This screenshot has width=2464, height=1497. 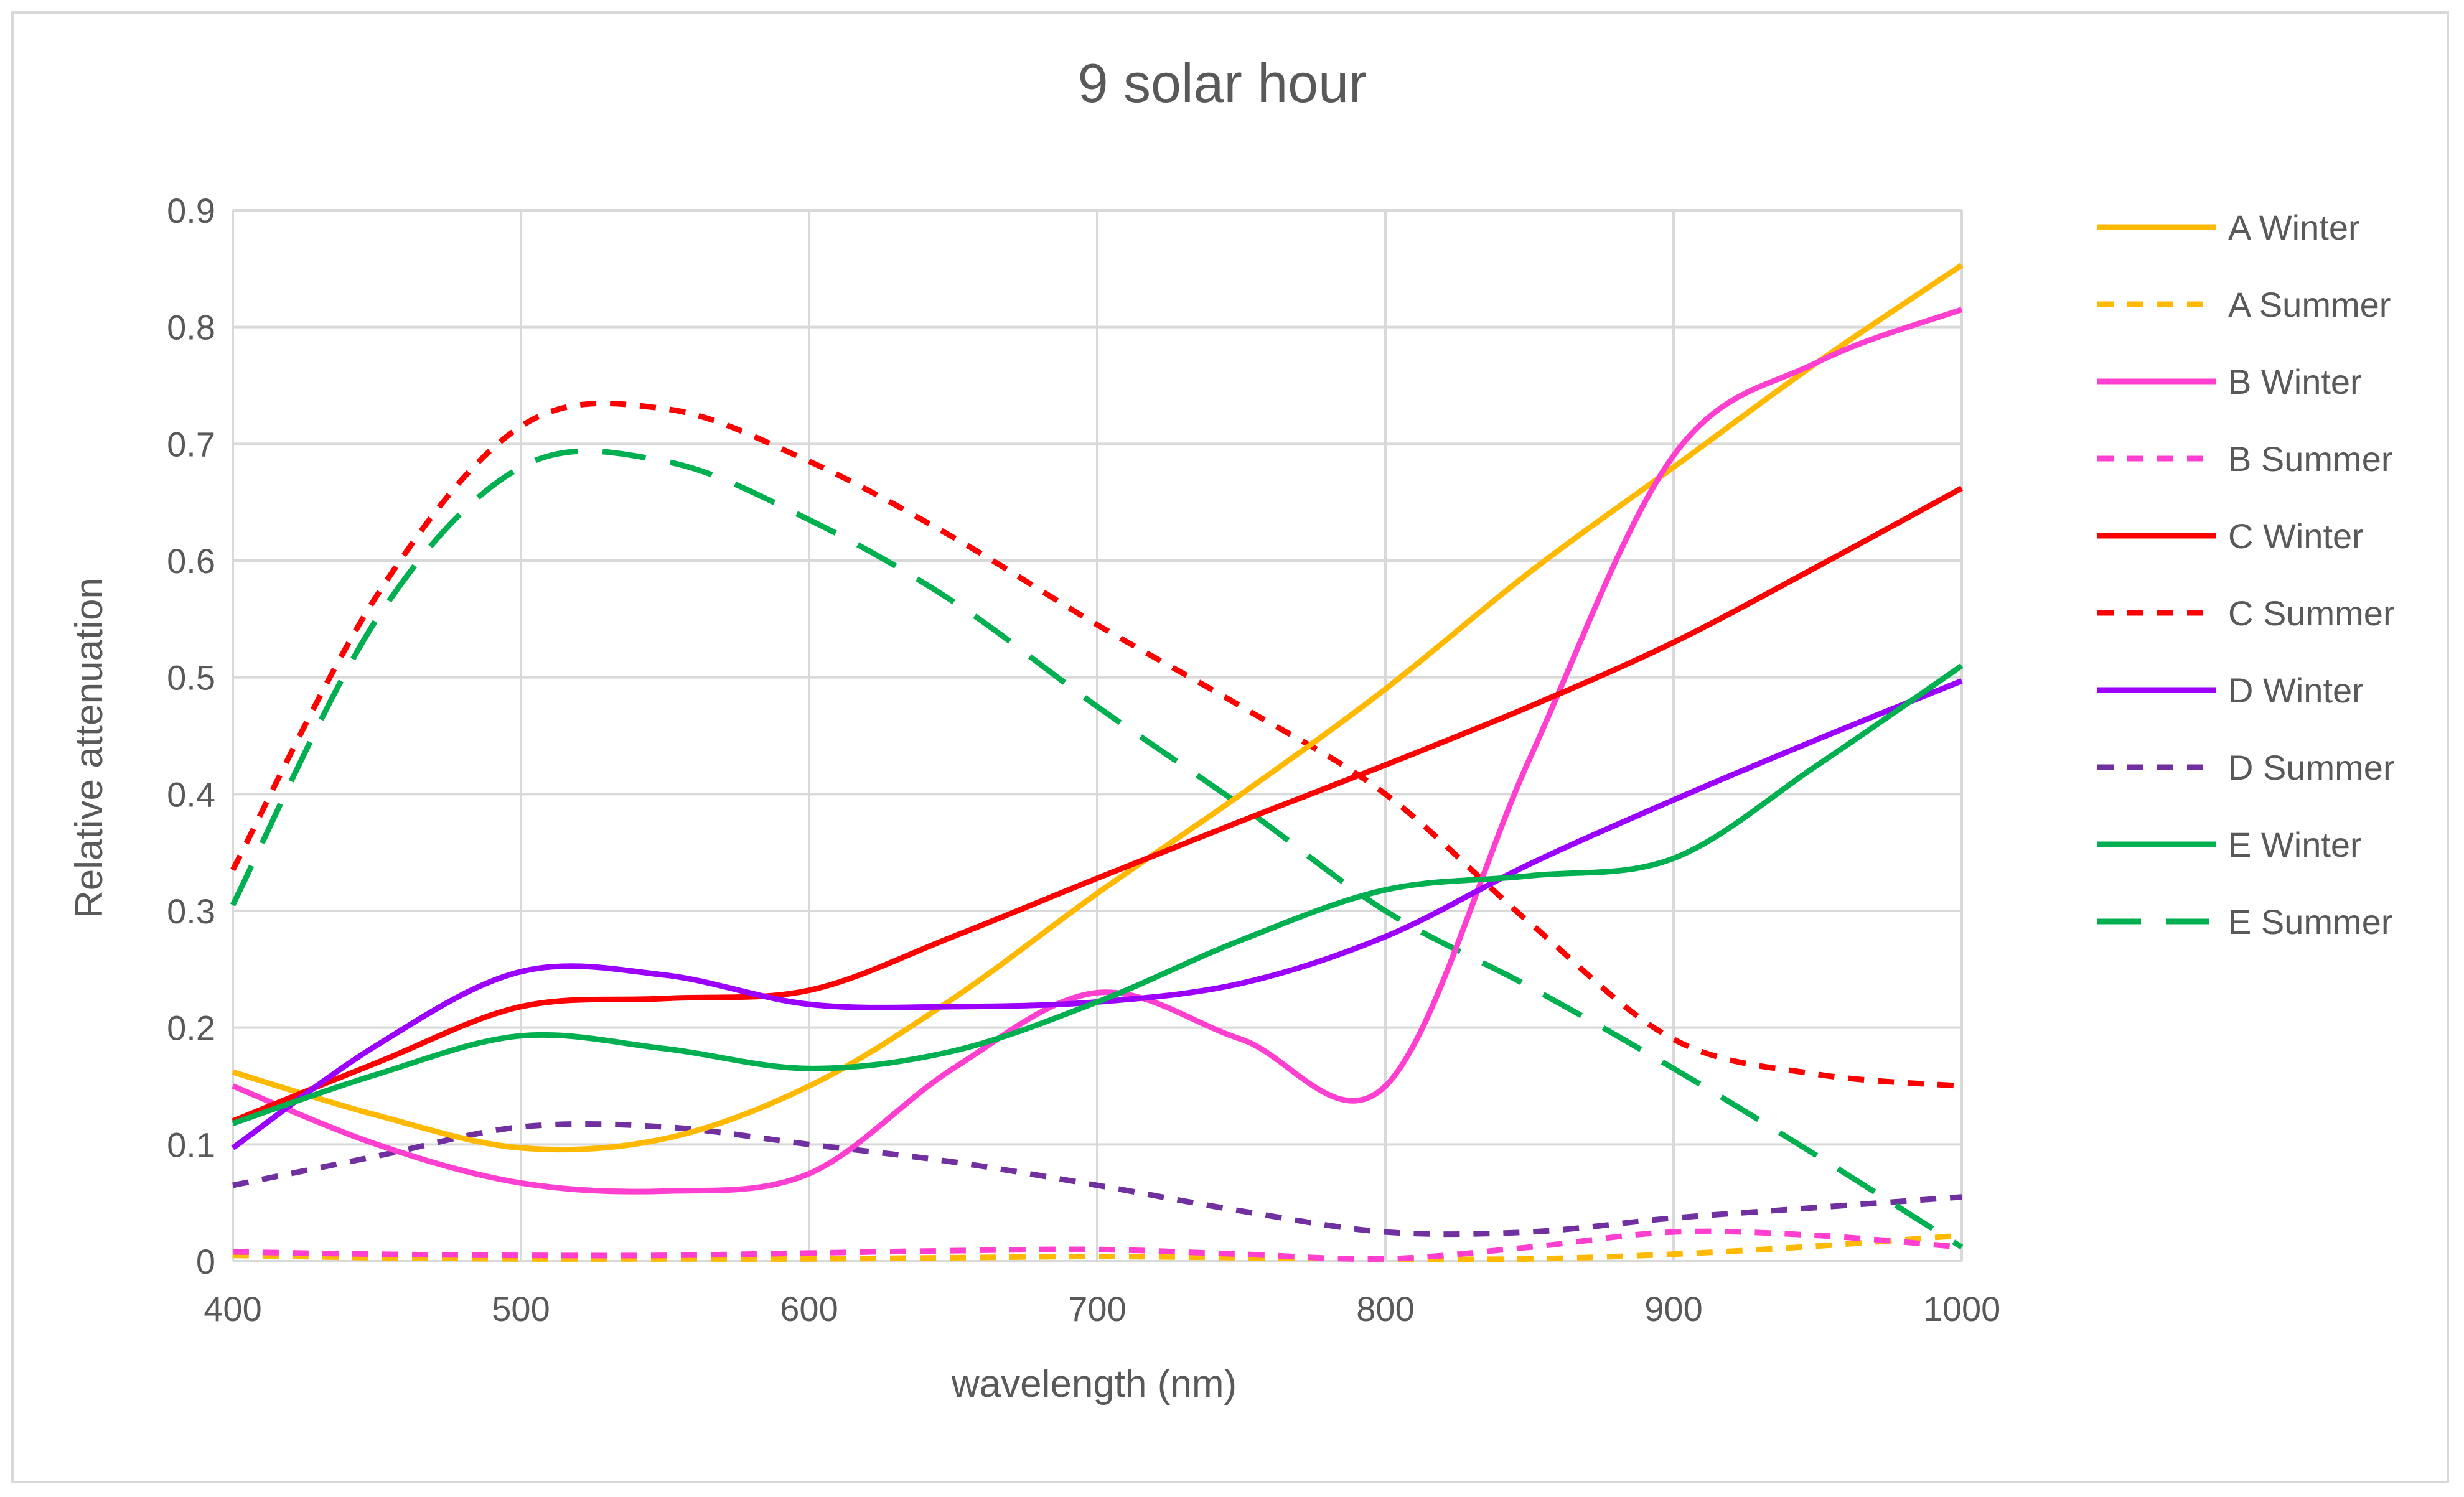 What do you see at coordinates (2311, 768) in the screenshot?
I see `legend-label: D Summer` at bounding box center [2311, 768].